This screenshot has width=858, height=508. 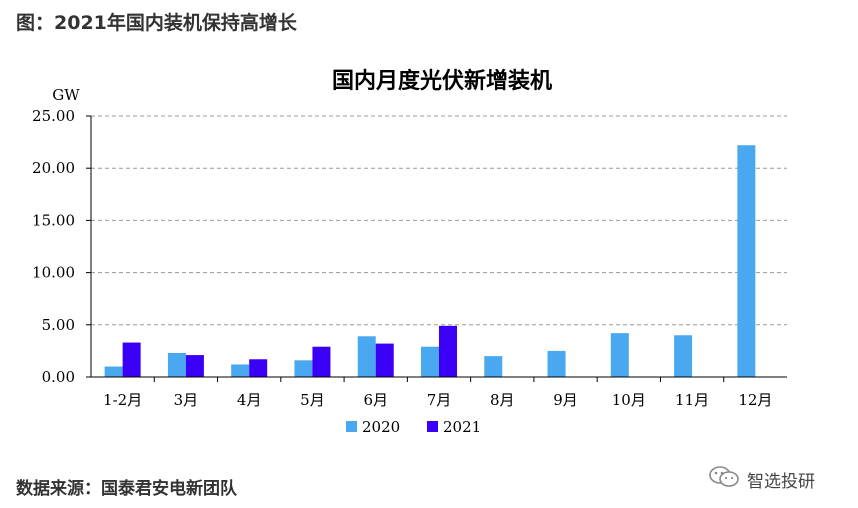 I want to click on bar-2021-6月, so click(x=384, y=360).